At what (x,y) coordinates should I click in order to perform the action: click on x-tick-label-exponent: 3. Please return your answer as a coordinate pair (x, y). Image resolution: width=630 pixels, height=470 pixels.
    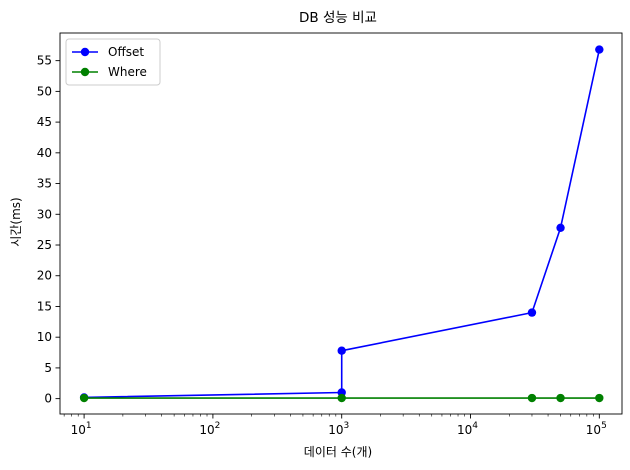
    Looking at the image, I should click on (346, 426).